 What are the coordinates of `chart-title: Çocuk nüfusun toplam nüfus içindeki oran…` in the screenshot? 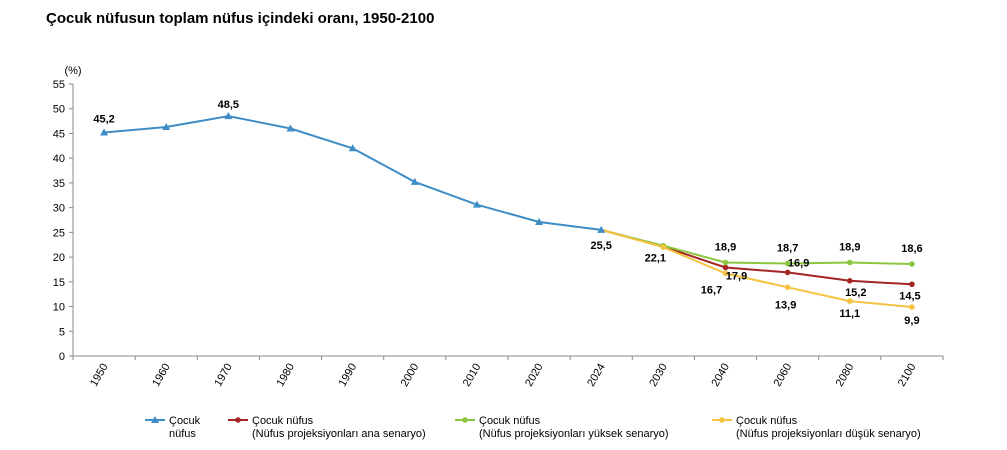 It's located at (240, 18).